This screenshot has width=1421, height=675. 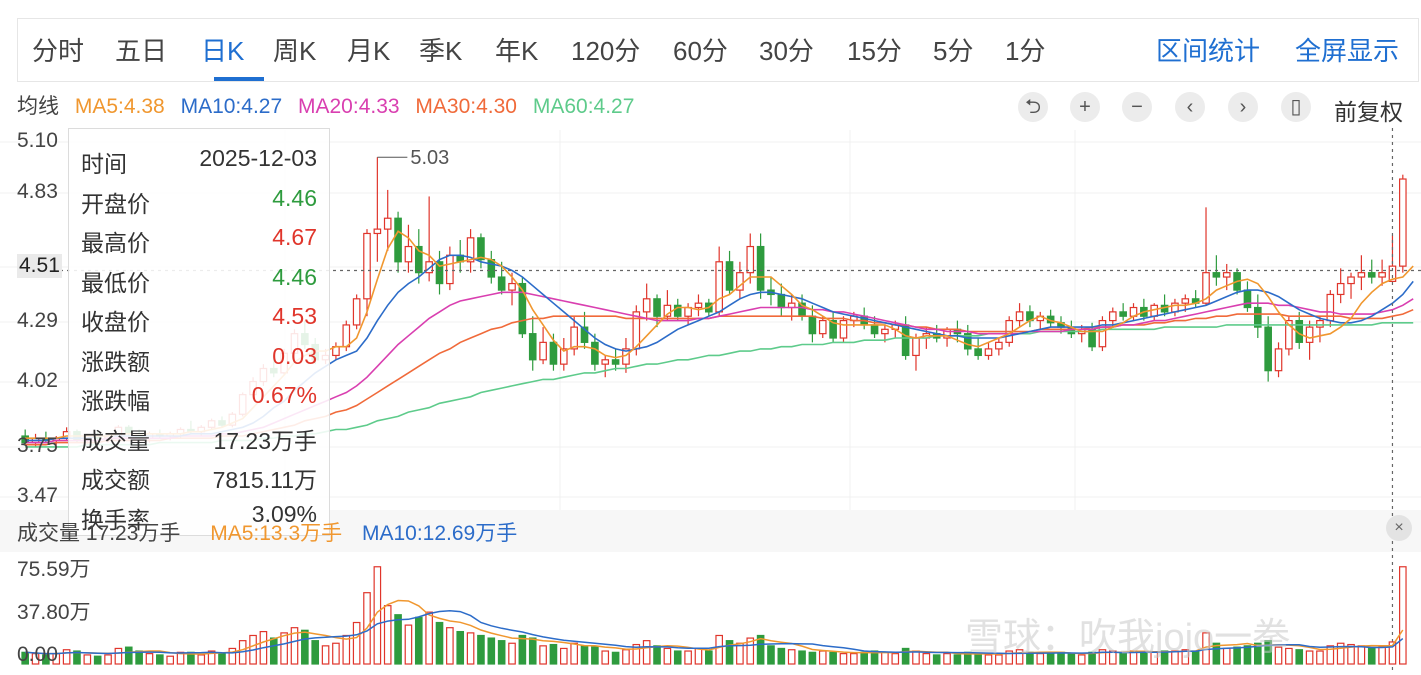 I want to click on tooltip-value: 0.03, so click(x=294, y=355).